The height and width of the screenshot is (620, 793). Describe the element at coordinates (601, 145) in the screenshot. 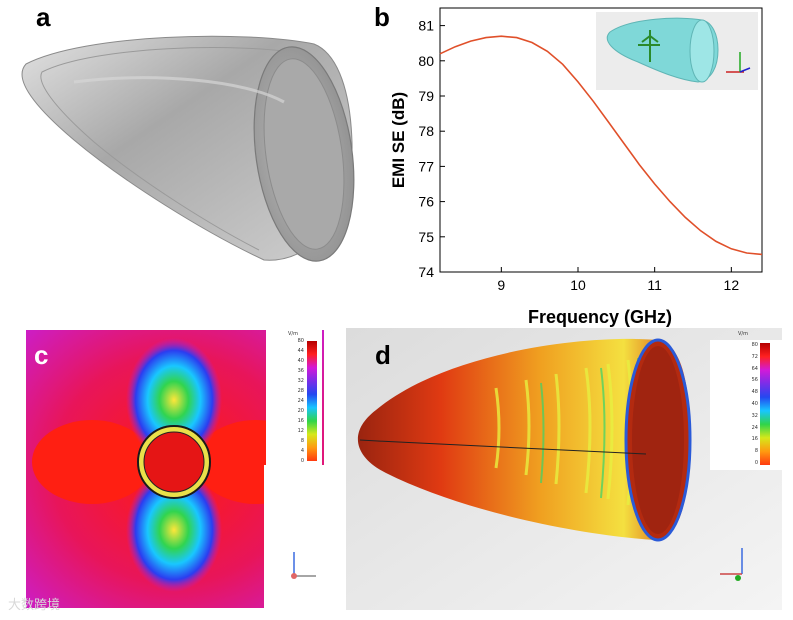

I see `series-line-emi-se` at that location.